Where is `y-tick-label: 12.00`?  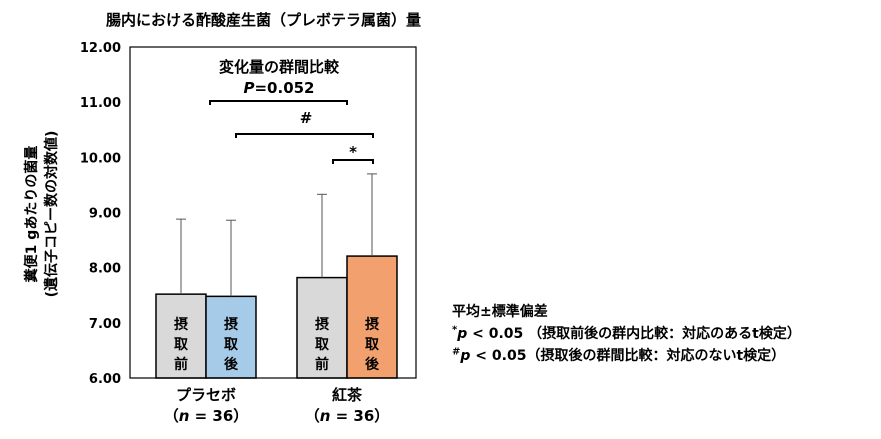 y-tick-label: 12.00 is located at coordinates (100, 48).